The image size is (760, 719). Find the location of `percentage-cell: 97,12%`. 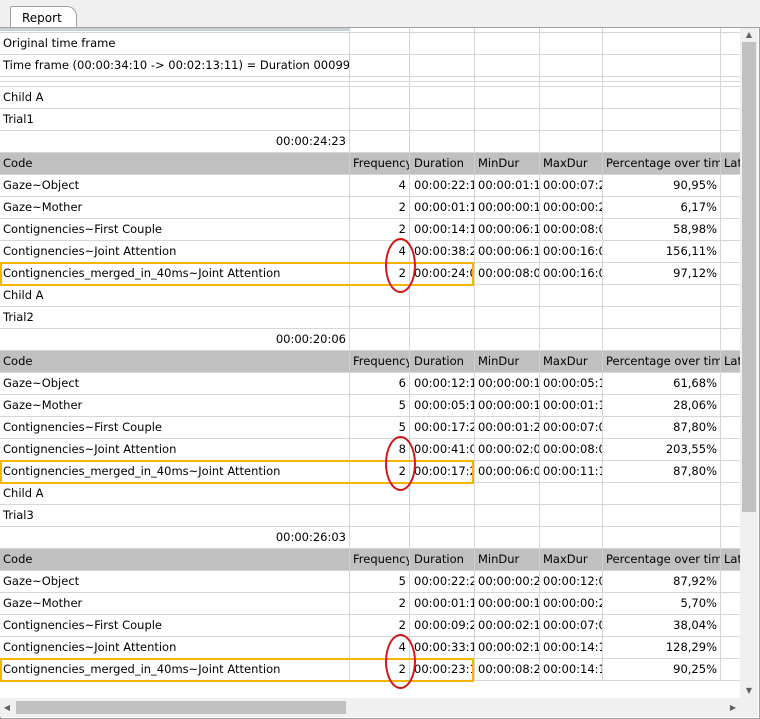

percentage-cell: 97,12% is located at coordinates (662, 273).